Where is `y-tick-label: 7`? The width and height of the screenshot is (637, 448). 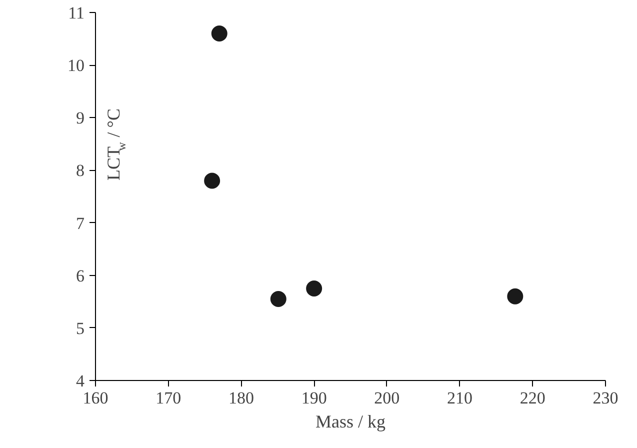 y-tick-label: 7 is located at coordinates (80, 223).